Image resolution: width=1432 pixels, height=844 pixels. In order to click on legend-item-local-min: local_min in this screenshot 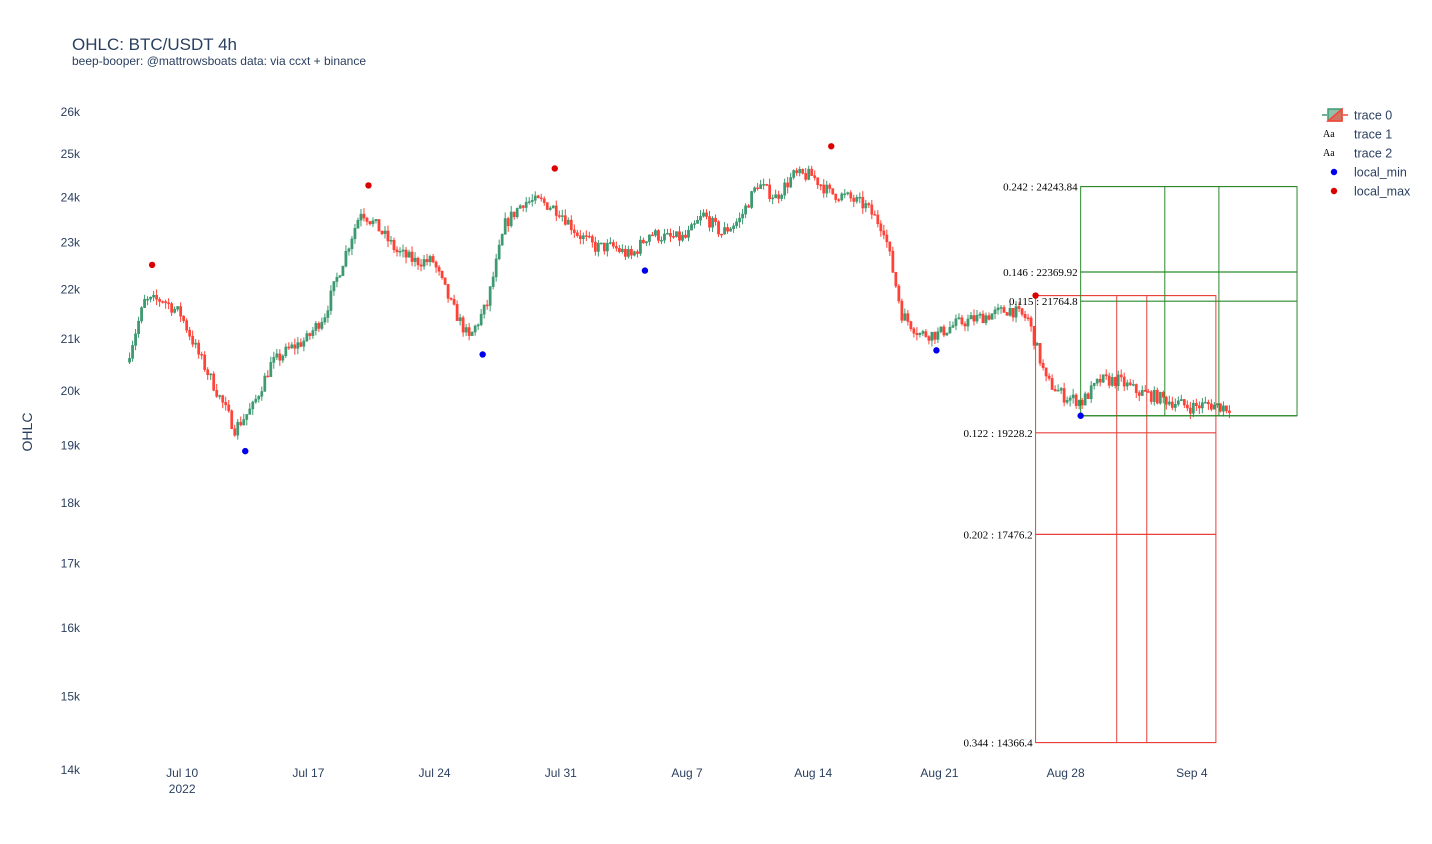, I will do `click(1368, 173)`.